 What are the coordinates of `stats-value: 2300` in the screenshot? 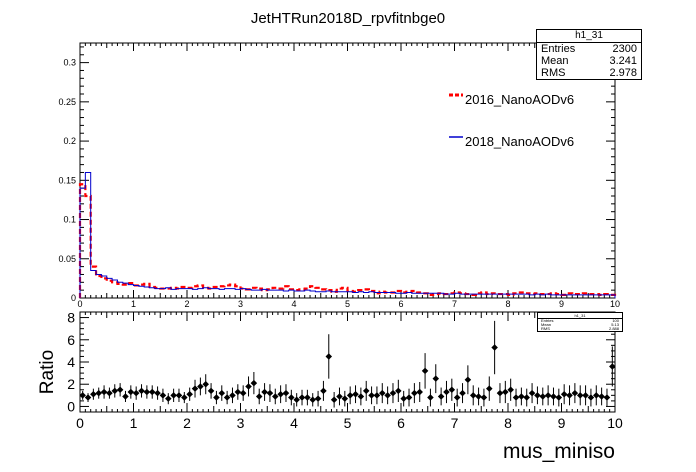 It's located at (624, 49).